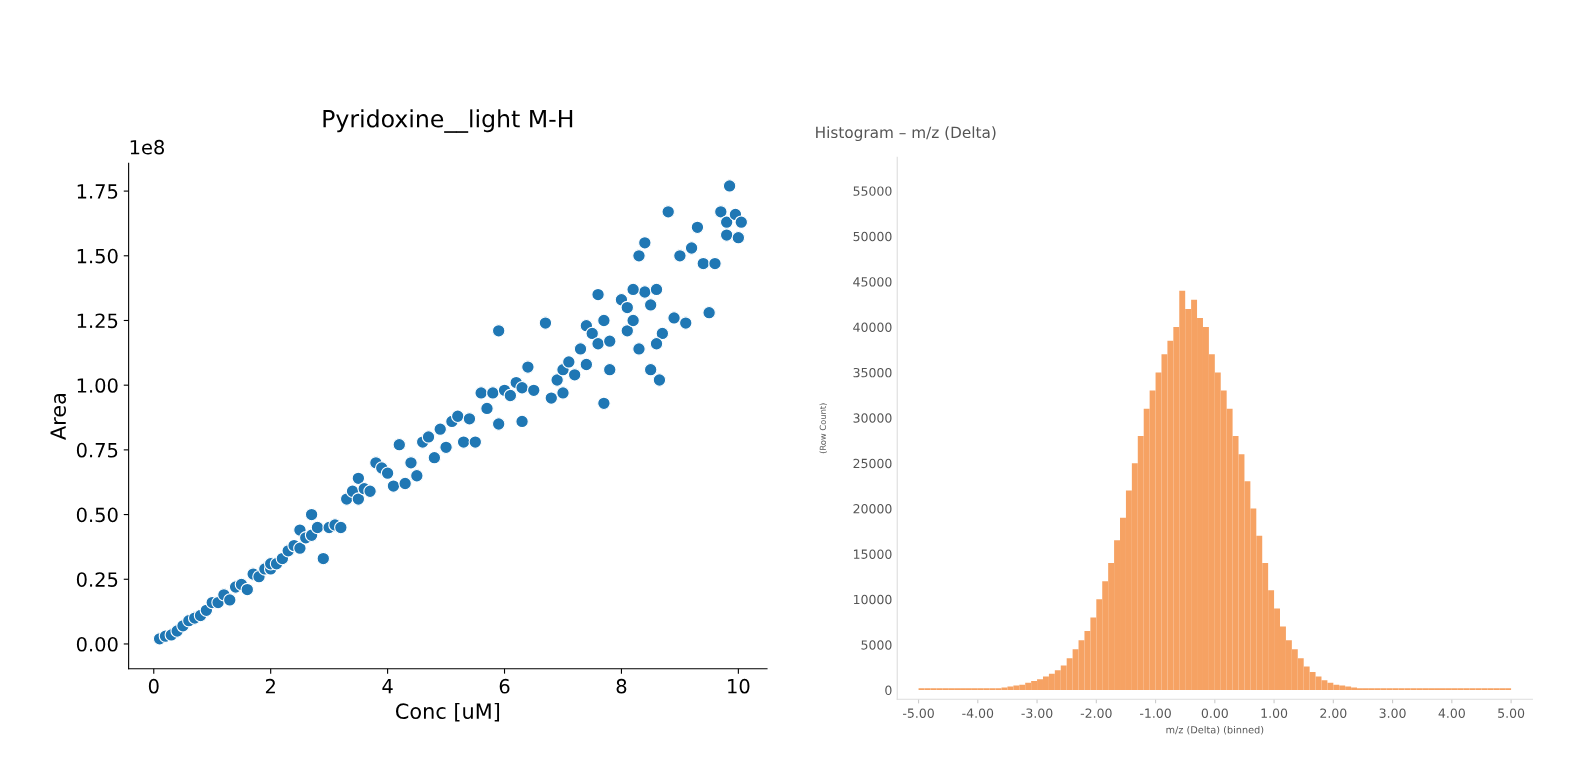  What do you see at coordinates (270, 686) in the screenshot?
I see `x-tick-label: 2` at bounding box center [270, 686].